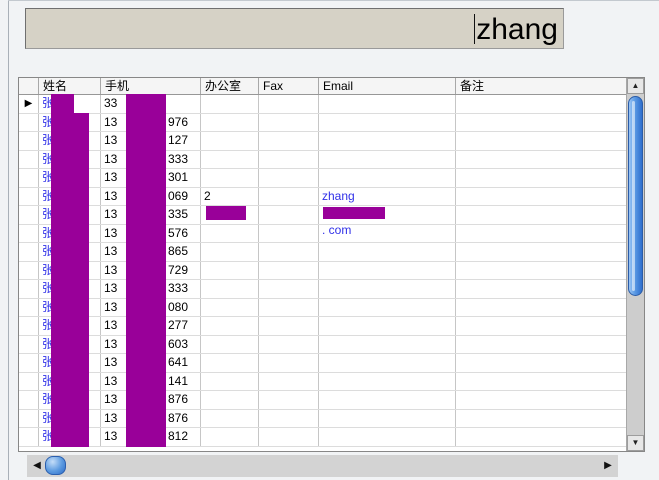 Image resolution: width=659 pixels, height=480 pixels. Describe the element at coordinates (151, 178) in the screenshot. I see `cell-phone: 13 301` at that location.